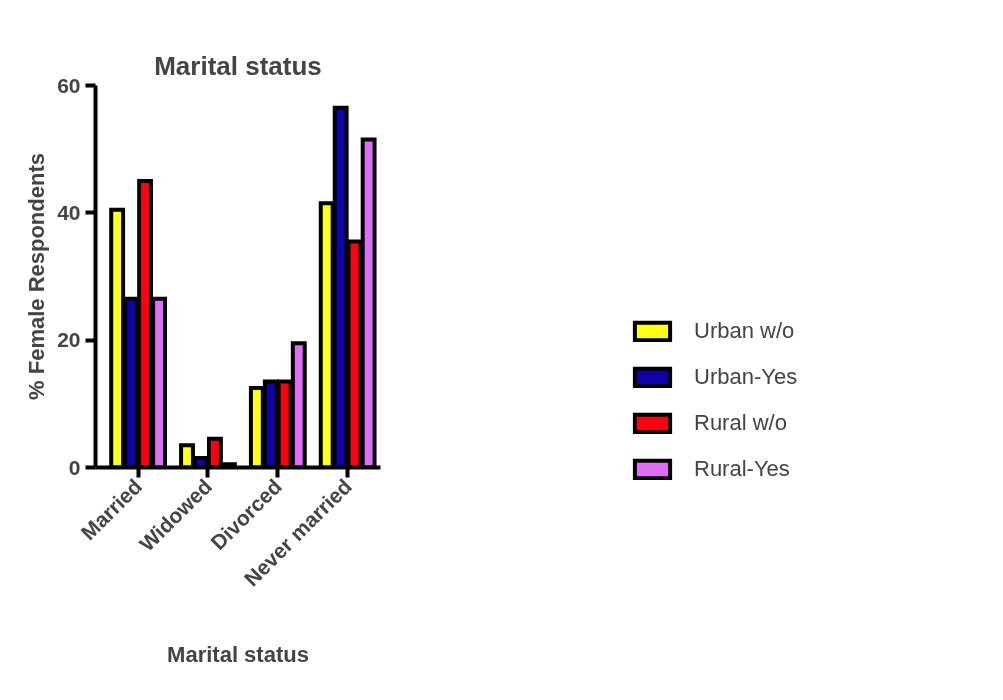 This screenshot has width=1003, height=700. Describe the element at coordinates (37, 276) in the screenshot. I see `y-axis-title: % Female Respondents` at that location.